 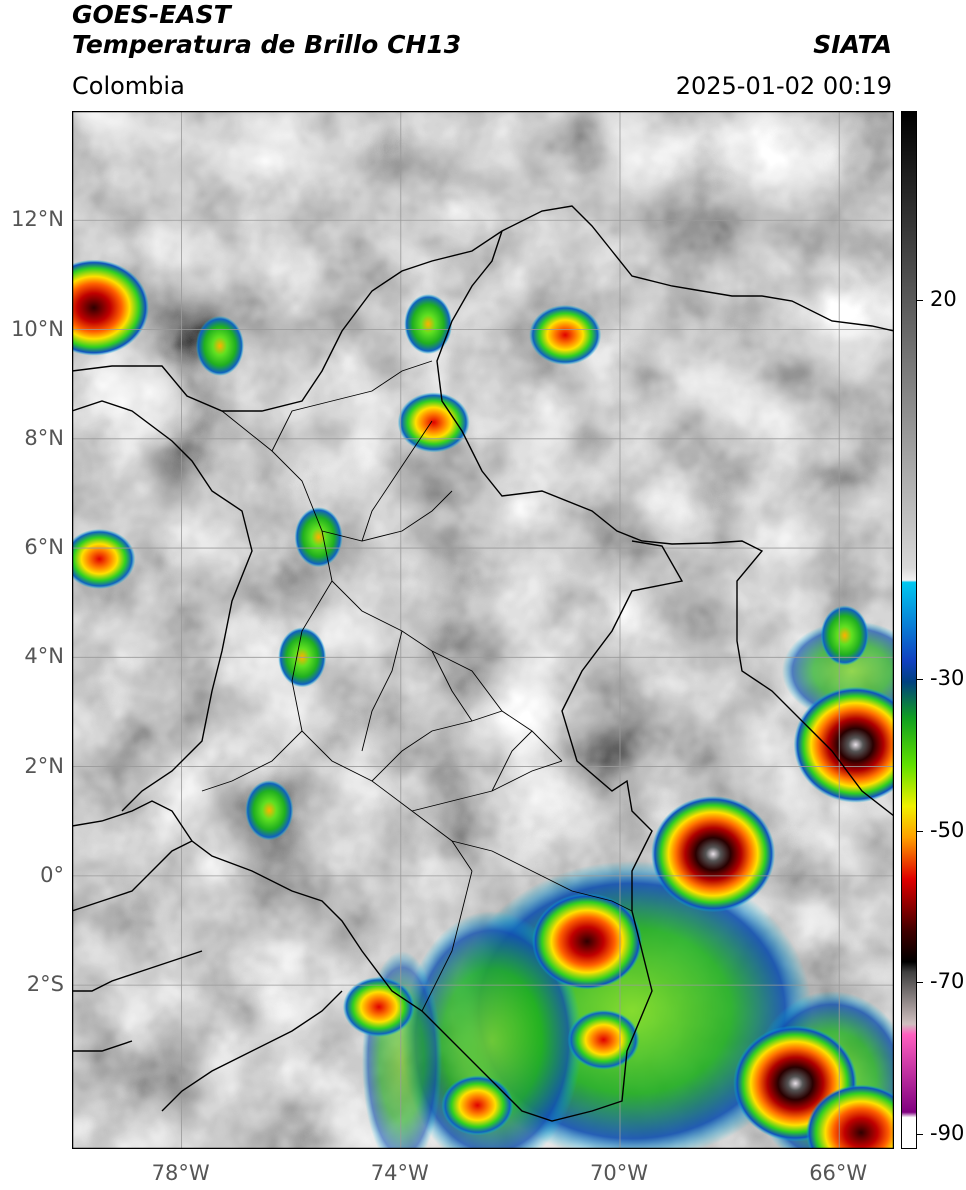 What do you see at coordinates (151, 14) in the screenshot?
I see `satellite-title: GOES-EAST` at bounding box center [151, 14].